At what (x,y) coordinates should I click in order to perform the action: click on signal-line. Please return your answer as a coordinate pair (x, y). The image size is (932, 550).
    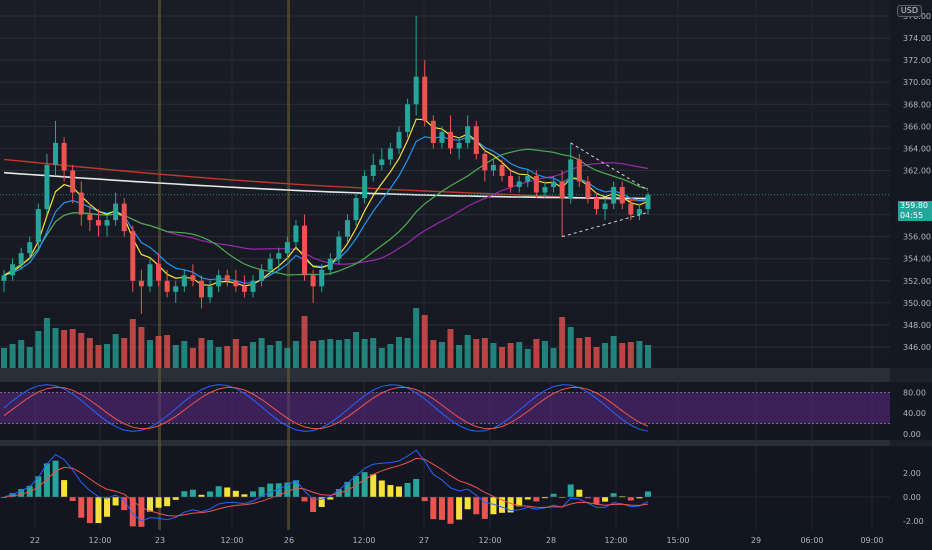
    Looking at the image, I should click on (326, 487).